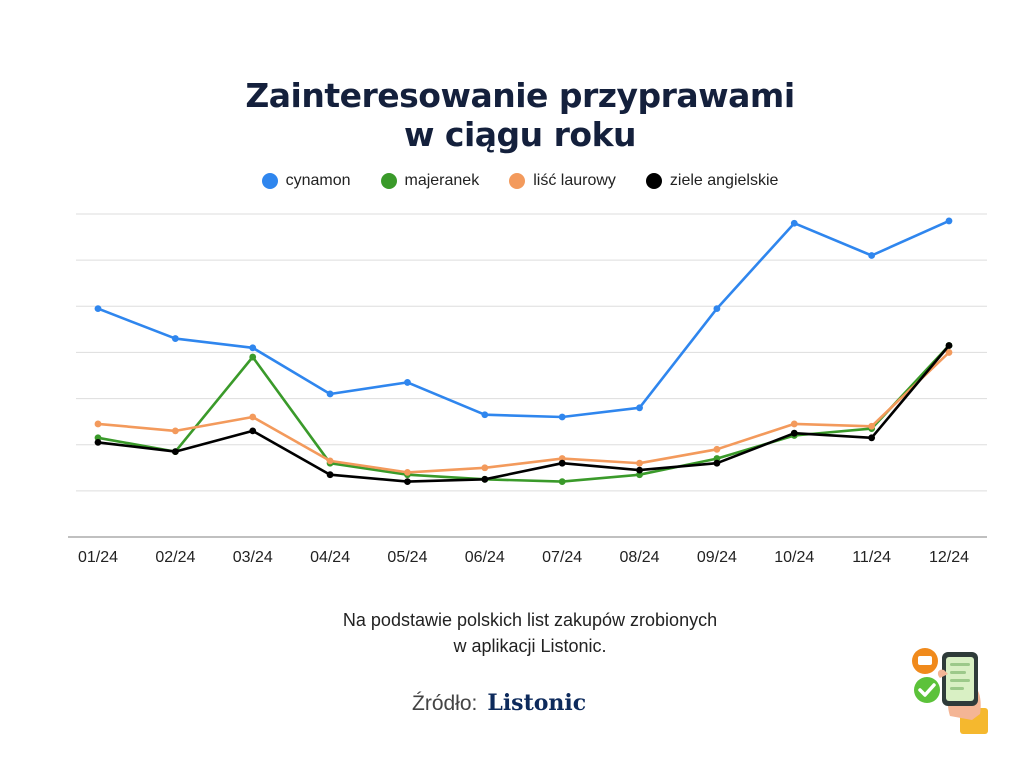 This screenshot has width=1024, height=768. I want to click on x-tick-label-7: 07/24, so click(562, 557).